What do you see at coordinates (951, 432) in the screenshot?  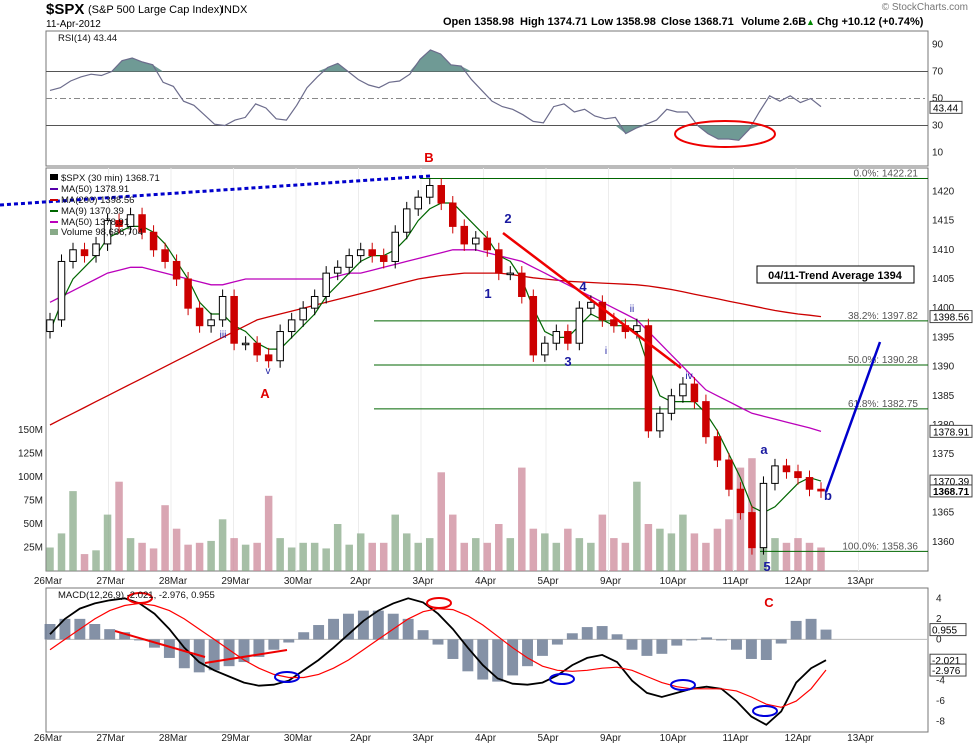 I see `price-badge-label: 1378.91` at bounding box center [951, 432].